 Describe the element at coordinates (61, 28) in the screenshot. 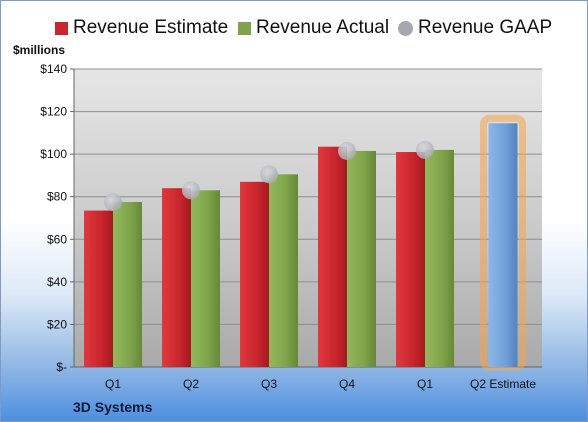

I see `legend-swatch-estimate` at that location.